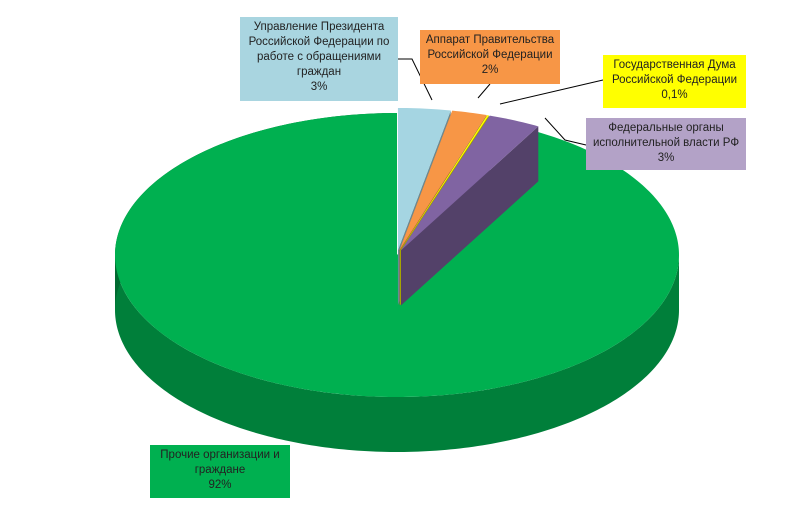 This screenshot has height=527, width=812. I want to click on value-label: 92%, so click(220, 485).